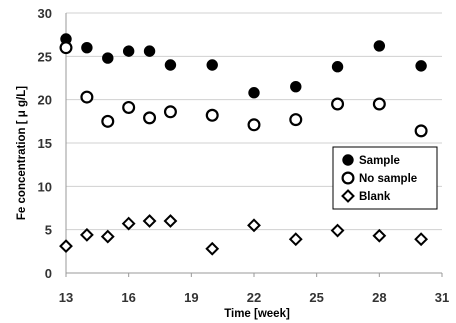 Image resolution: width=456 pixels, height=323 pixels. Describe the element at coordinates (45, 186) in the screenshot. I see `y-tick-label: 10` at that location.